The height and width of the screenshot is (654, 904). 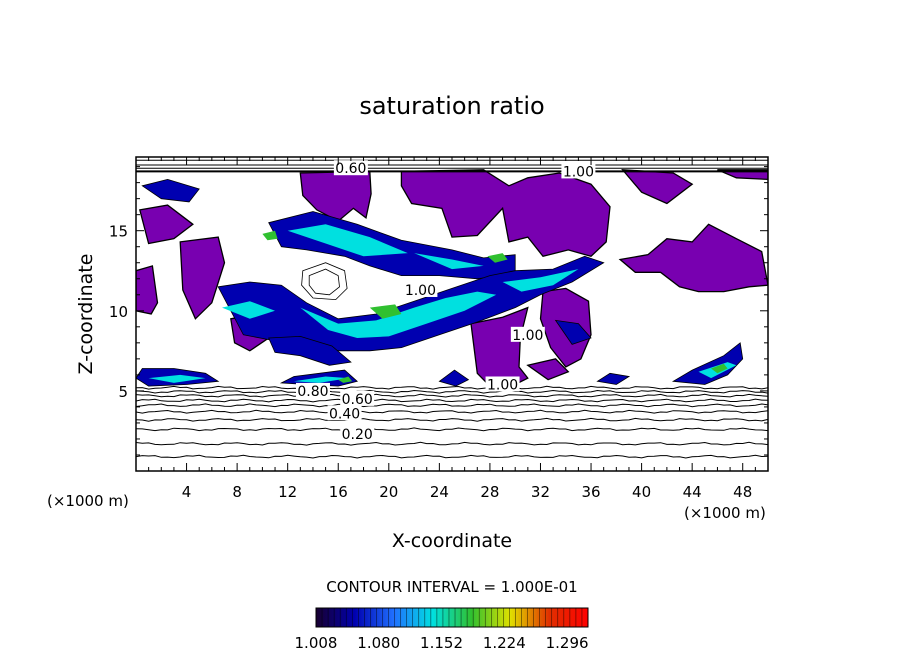 I want to click on contour-label-3: 0.80, so click(x=312, y=392).